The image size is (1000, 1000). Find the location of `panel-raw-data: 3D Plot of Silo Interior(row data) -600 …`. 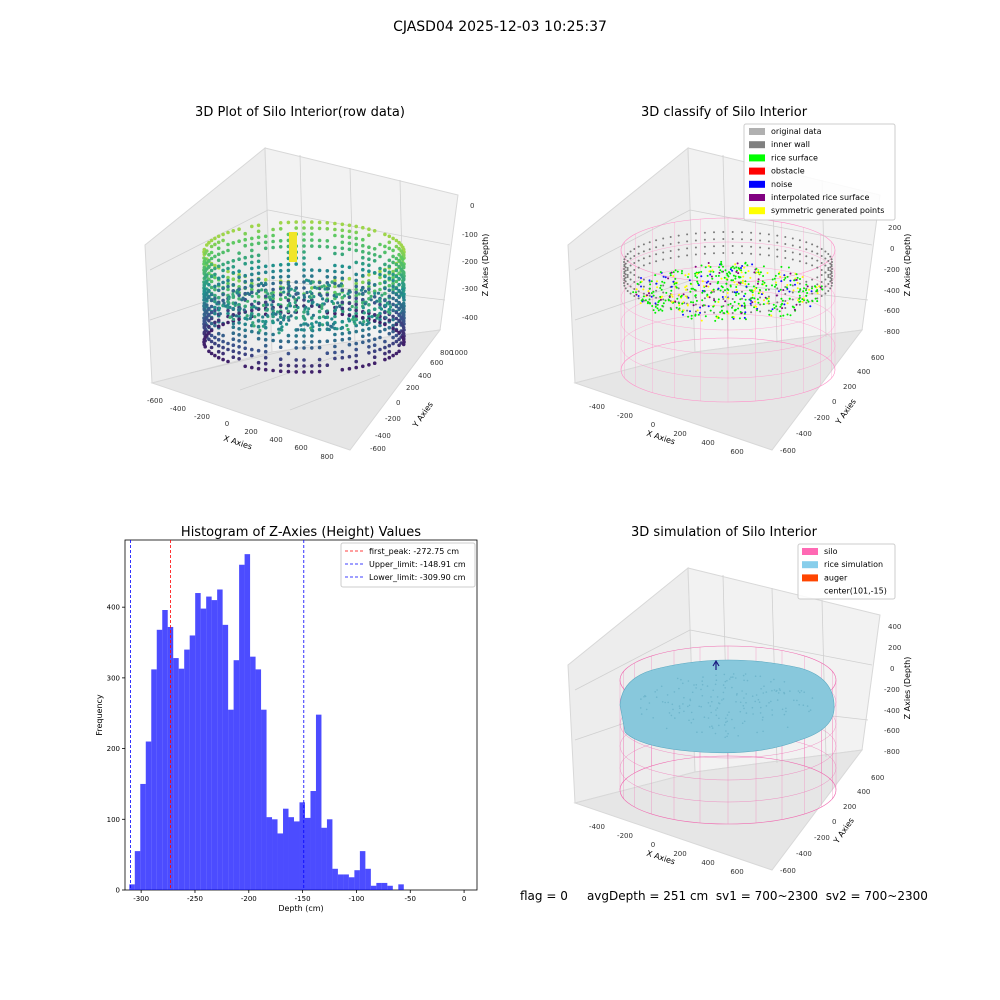

panel-raw-data: 3D Plot of Silo Interior(row data) -600 … is located at coordinates (317, 283).